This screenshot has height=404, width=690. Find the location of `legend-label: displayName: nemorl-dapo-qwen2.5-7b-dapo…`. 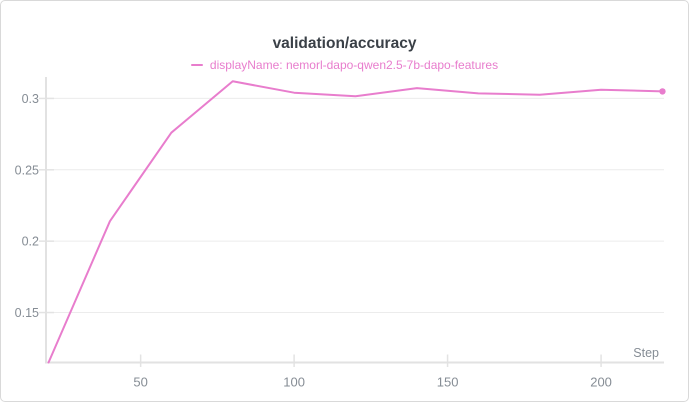

legend-label: displayName: nemorl-dapo-qwen2.5-7b-dapo… is located at coordinates (354, 65).